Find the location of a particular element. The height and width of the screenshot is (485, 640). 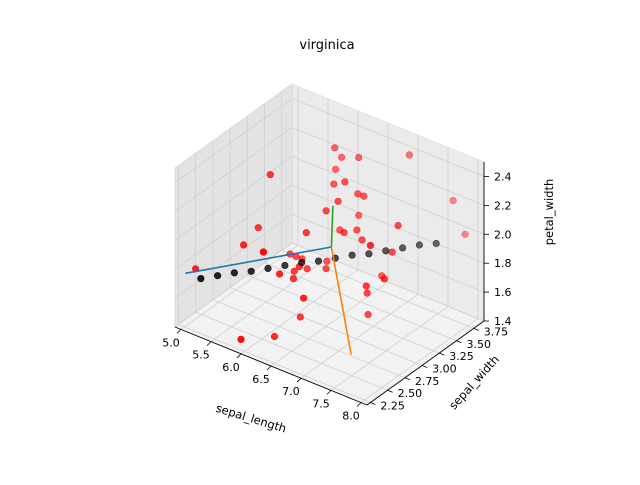

z-tick-label: 1.8 is located at coordinates (503, 263).